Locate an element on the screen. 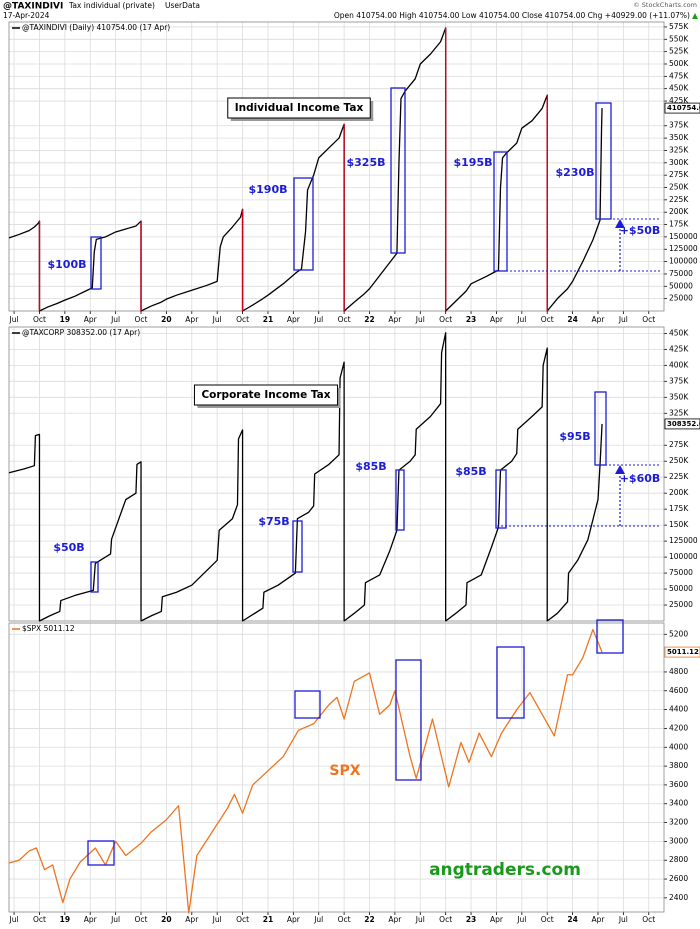 The image size is (700, 929). legend-label: @TAXINDIVI (Daily) 410754.00 (17 Apr) is located at coordinates (96, 27).